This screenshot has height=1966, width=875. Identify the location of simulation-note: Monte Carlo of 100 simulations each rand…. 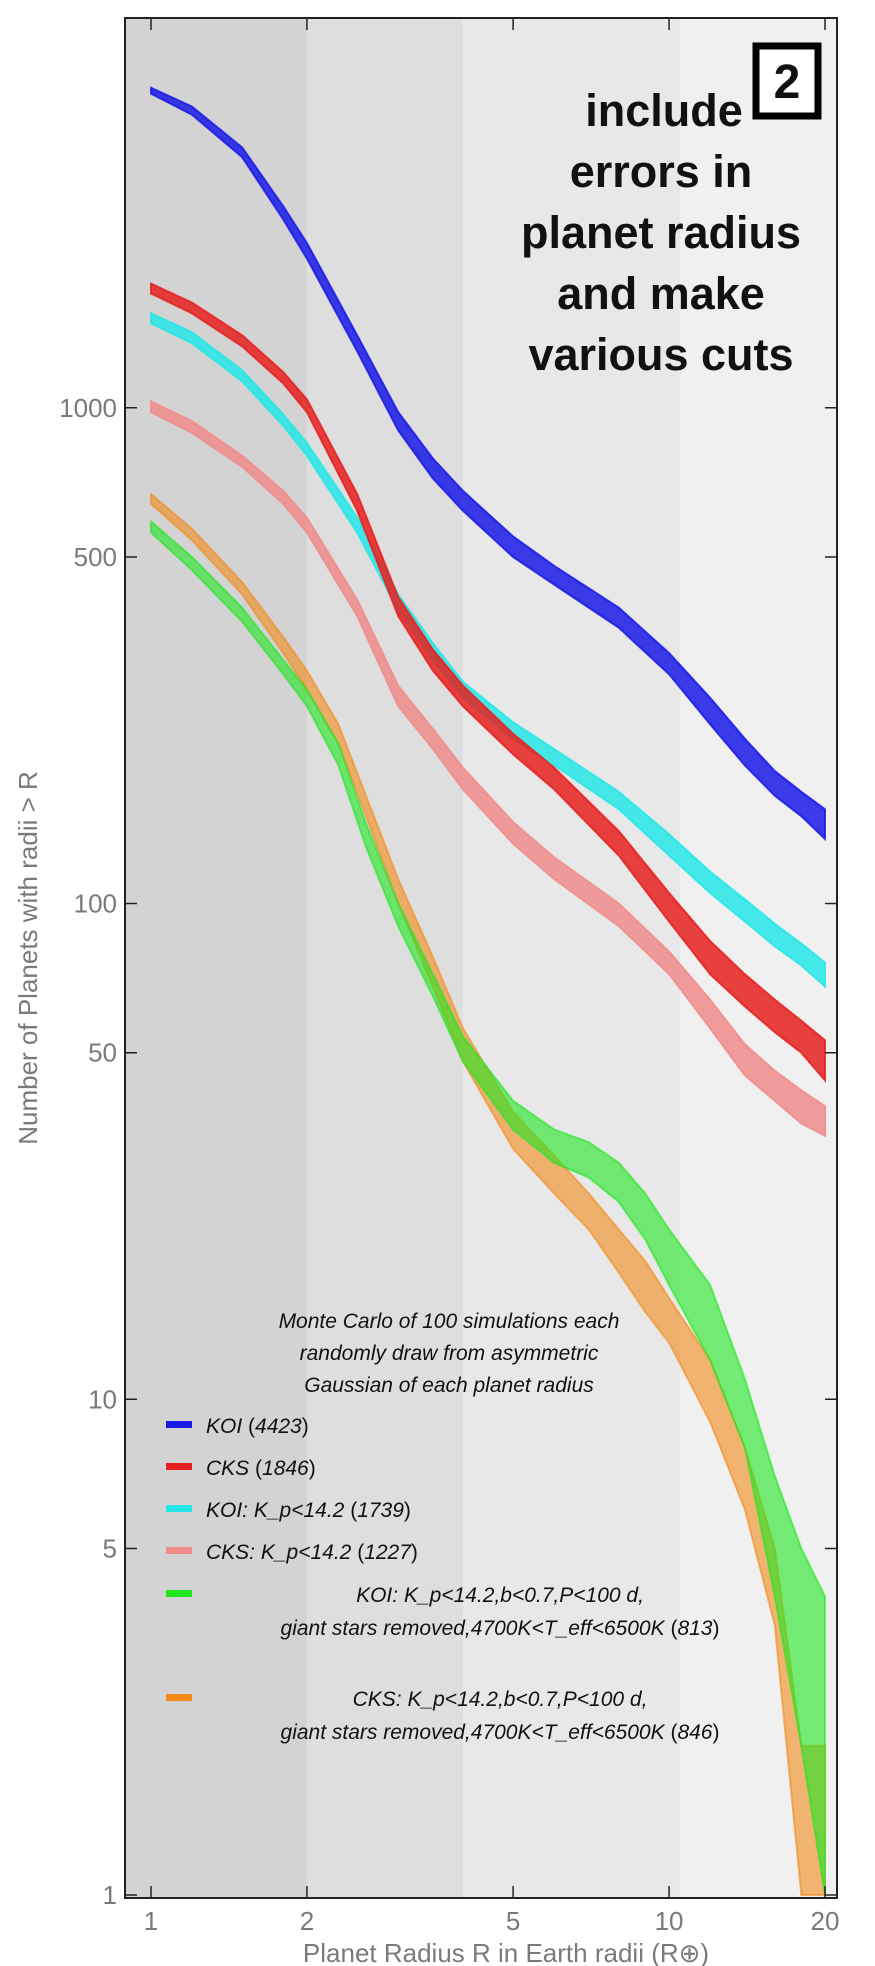
(449, 1353).